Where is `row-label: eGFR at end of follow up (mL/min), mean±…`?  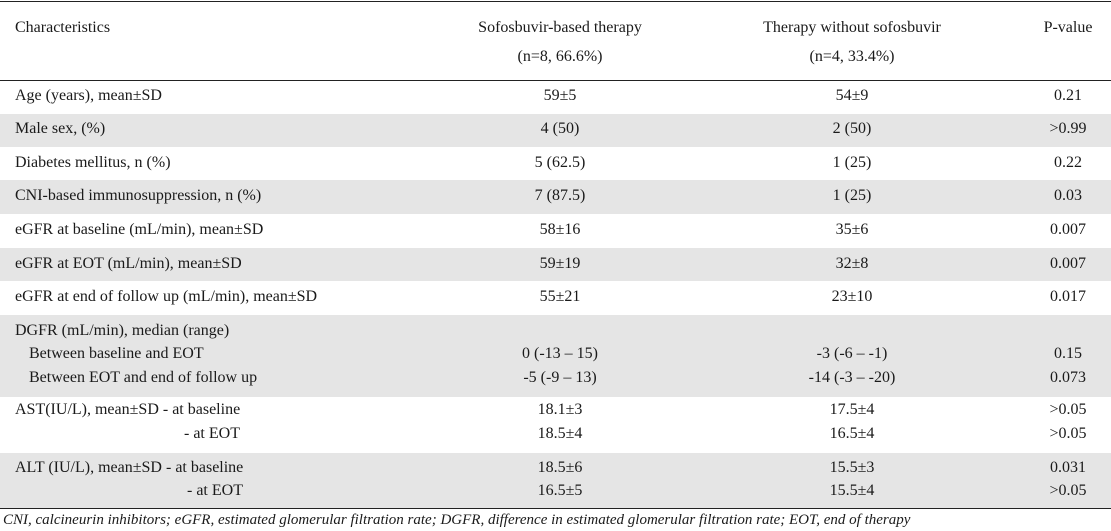 row-label: eGFR at end of follow up (mL/min), mean±… is located at coordinates (166, 296).